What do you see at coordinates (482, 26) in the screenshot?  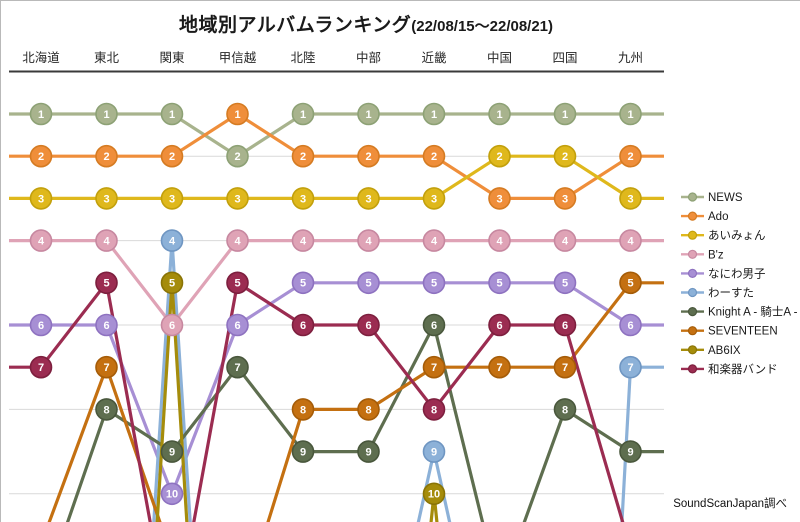 I see `chart-title-period: (22/08/15～22/08/21)` at bounding box center [482, 26].